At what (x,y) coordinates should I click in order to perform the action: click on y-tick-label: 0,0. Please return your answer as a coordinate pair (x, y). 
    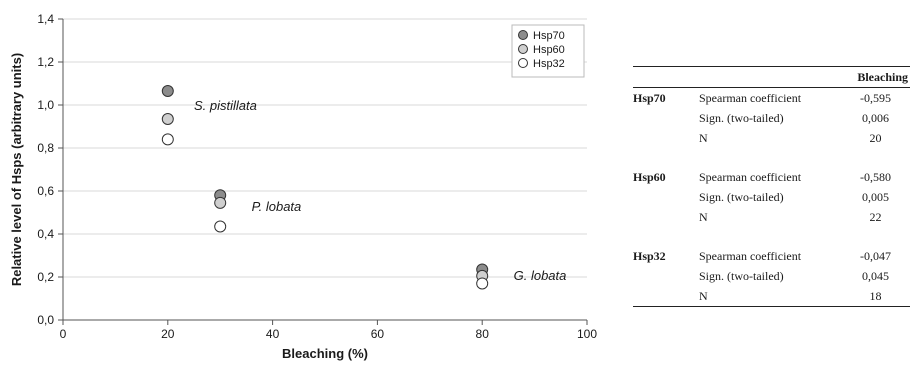
    Looking at the image, I should click on (45, 320).